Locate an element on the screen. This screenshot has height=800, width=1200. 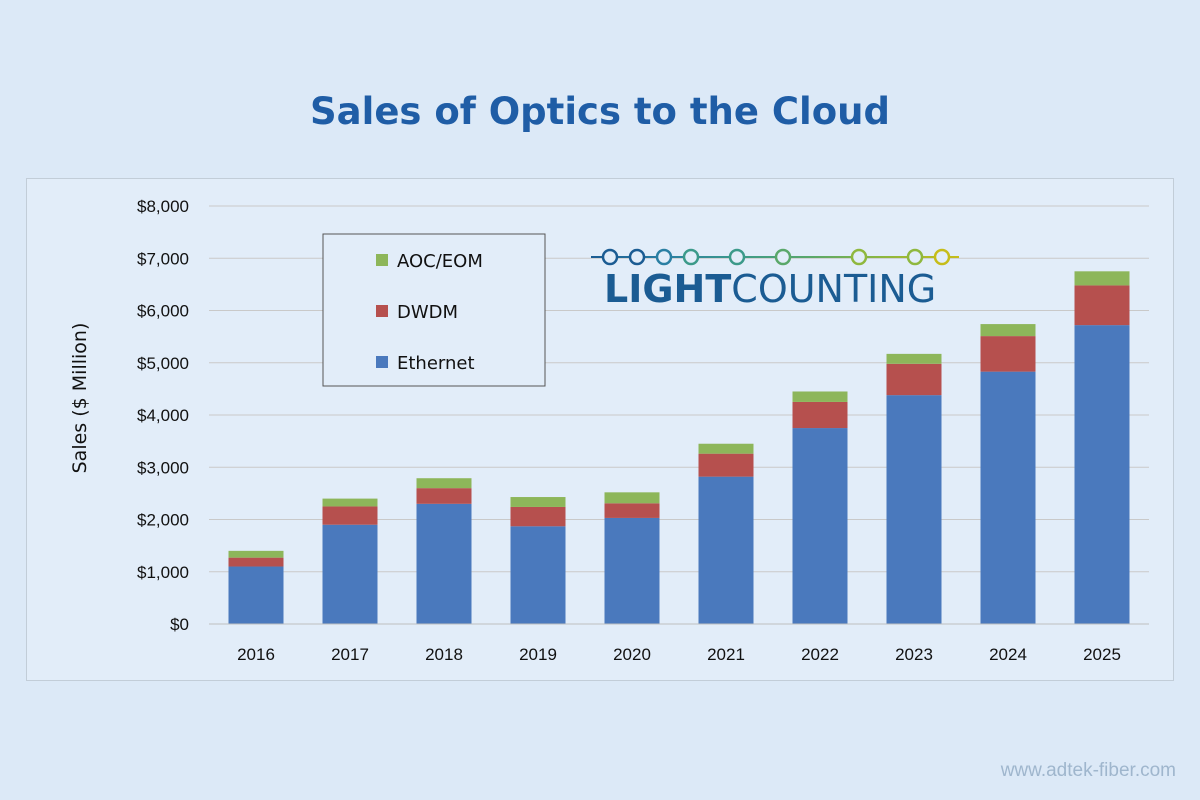
page-title: Sales of Optics to the Cloud is located at coordinates (600, 111).